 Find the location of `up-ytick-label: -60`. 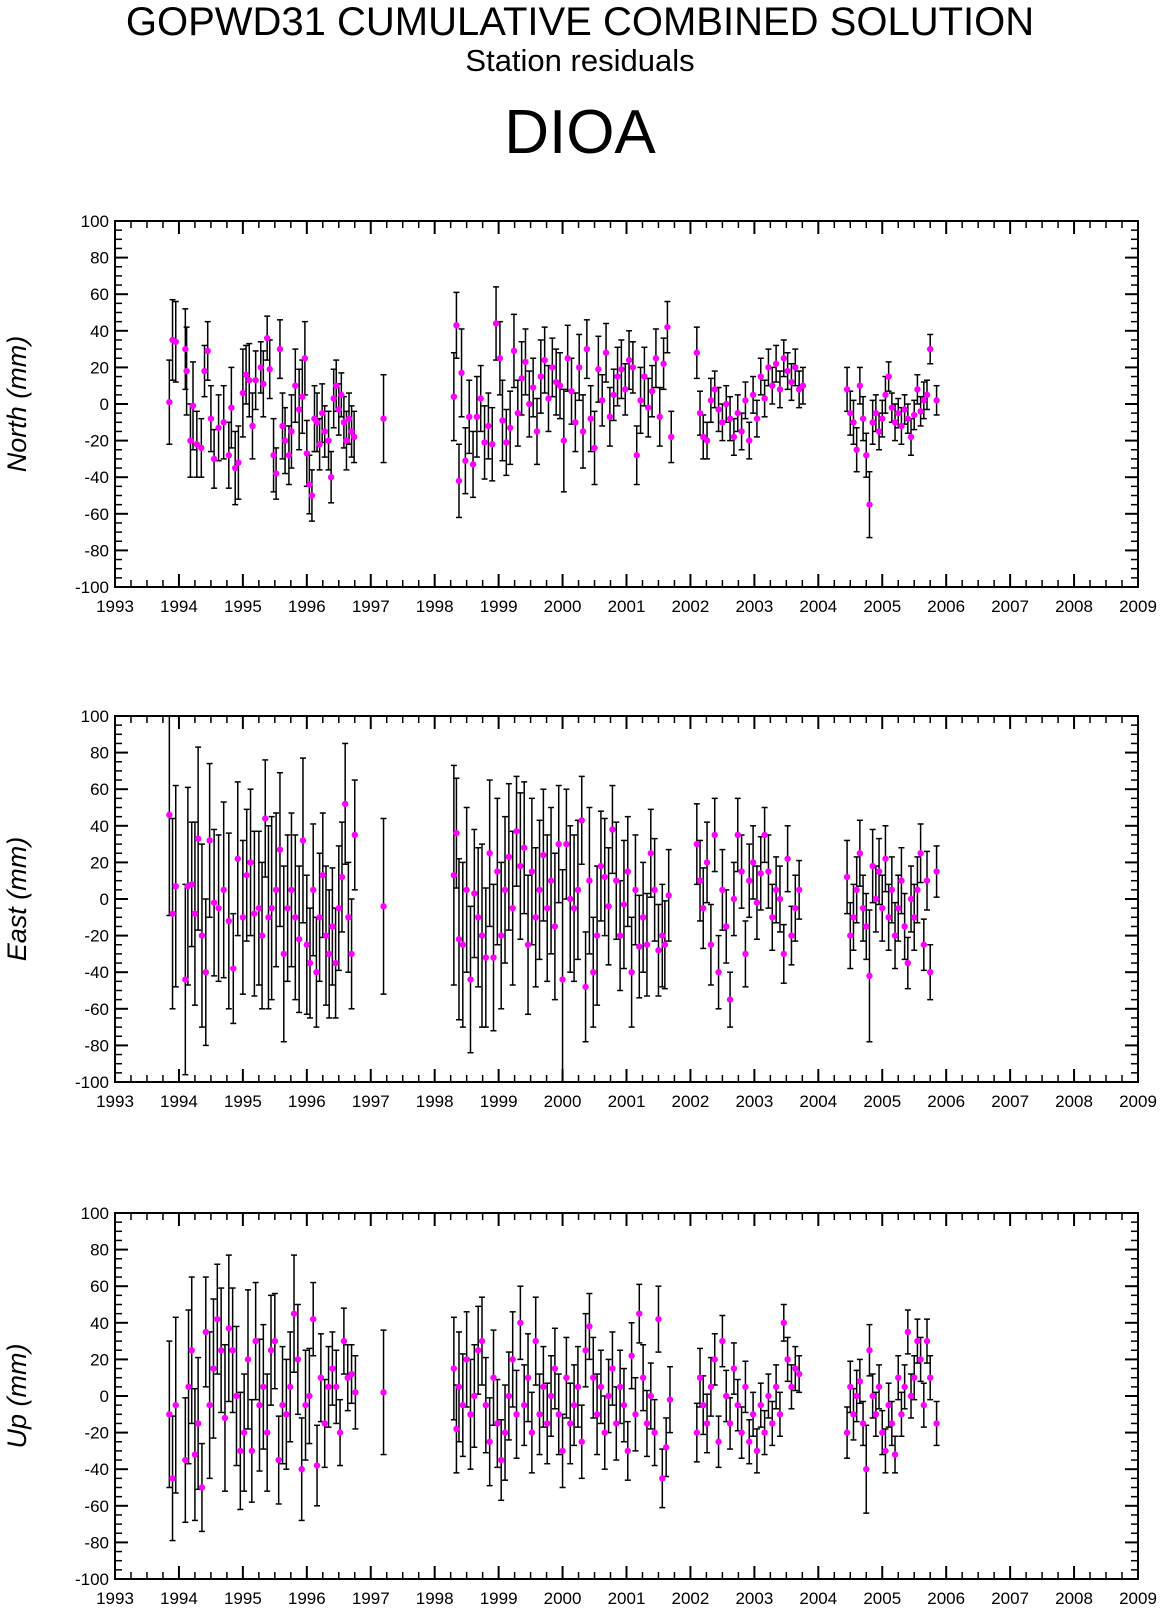

up-ytick-label: -60 is located at coordinates (96, 1506).